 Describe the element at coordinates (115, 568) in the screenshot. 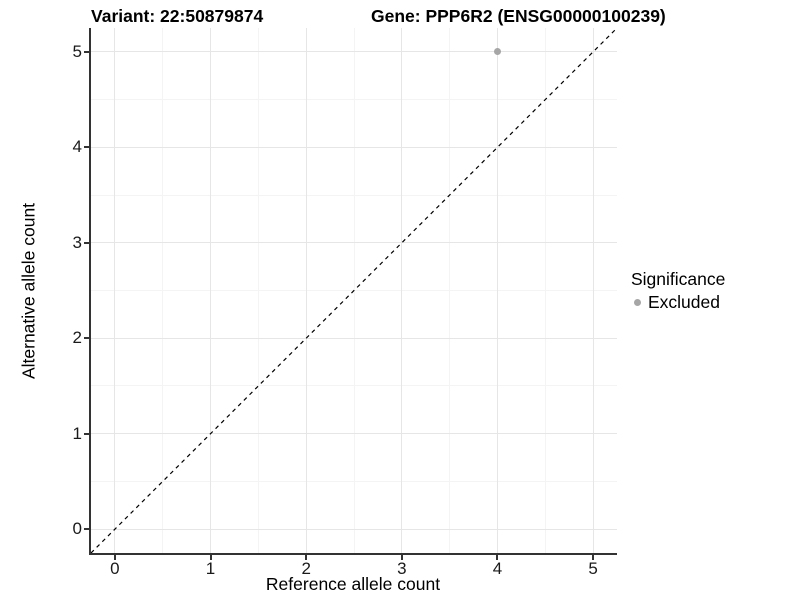

I see `x-tick-label: 0` at that location.